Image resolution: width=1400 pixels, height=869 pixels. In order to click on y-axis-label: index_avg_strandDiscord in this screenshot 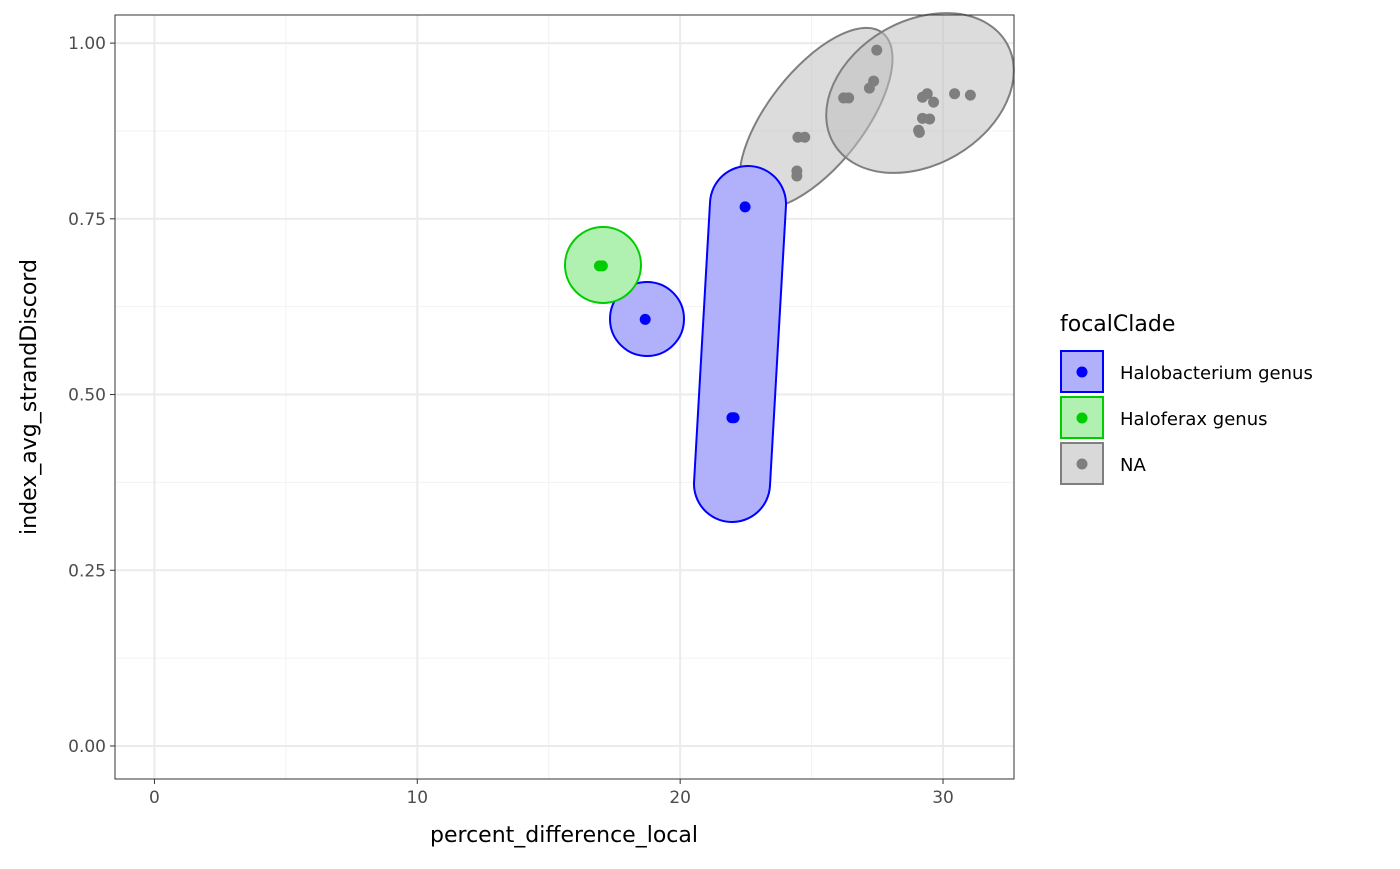, I will do `click(29, 397)`.